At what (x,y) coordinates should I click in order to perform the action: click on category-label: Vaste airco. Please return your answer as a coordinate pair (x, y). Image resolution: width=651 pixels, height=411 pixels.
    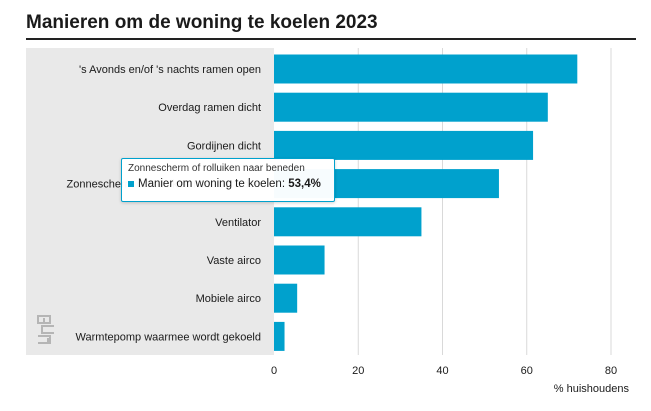
    Looking at the image, I should click on (234, 261).